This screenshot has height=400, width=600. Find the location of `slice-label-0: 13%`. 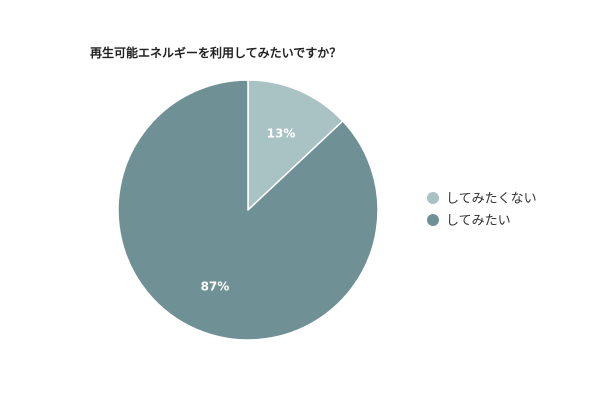

slice-label-0: 13% is located at coordinates (281, 134).